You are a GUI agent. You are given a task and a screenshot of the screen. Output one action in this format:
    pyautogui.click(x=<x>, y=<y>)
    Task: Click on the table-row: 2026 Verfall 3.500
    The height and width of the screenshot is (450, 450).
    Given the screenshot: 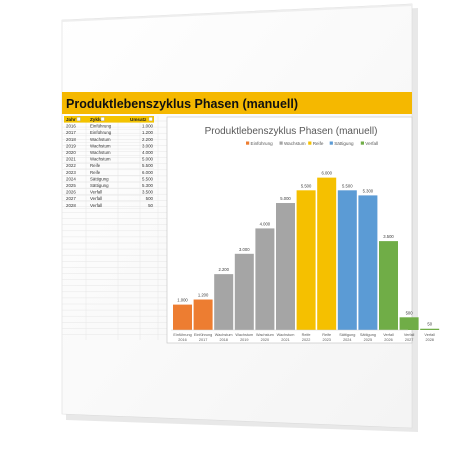 What is the action you would take?
    pyautogui.click(x=109, y=193)
    